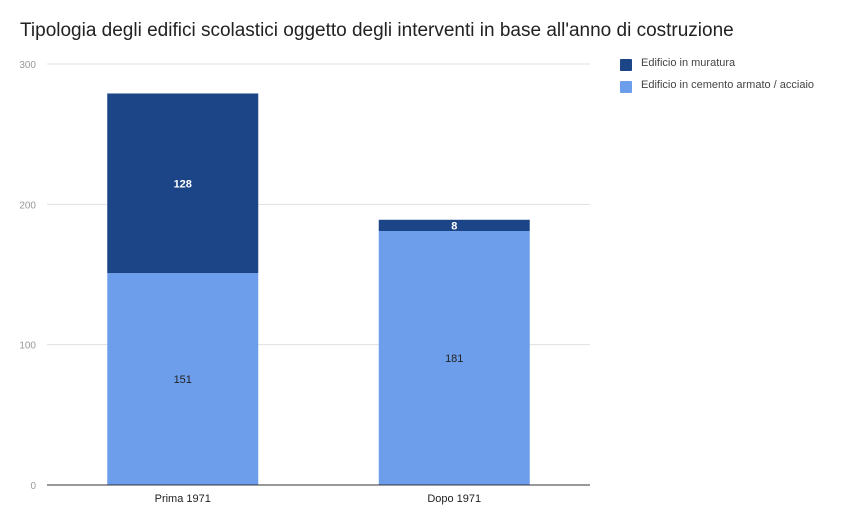 Image resolution: width=854 pixels, height=525 pixels. I want to click on y-tick-label-300: 300, so click(27, 65).